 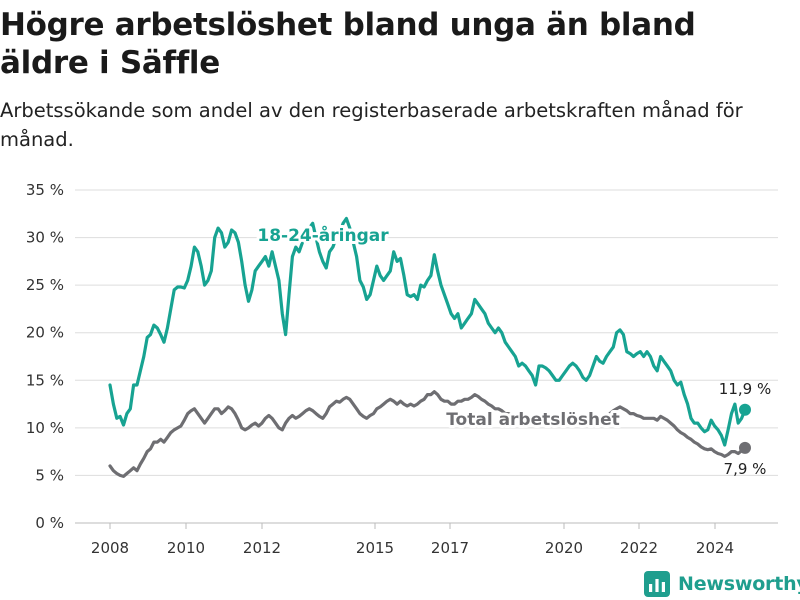 I want to click on y-tick-label: 15 %, so click(x=45, y=380).